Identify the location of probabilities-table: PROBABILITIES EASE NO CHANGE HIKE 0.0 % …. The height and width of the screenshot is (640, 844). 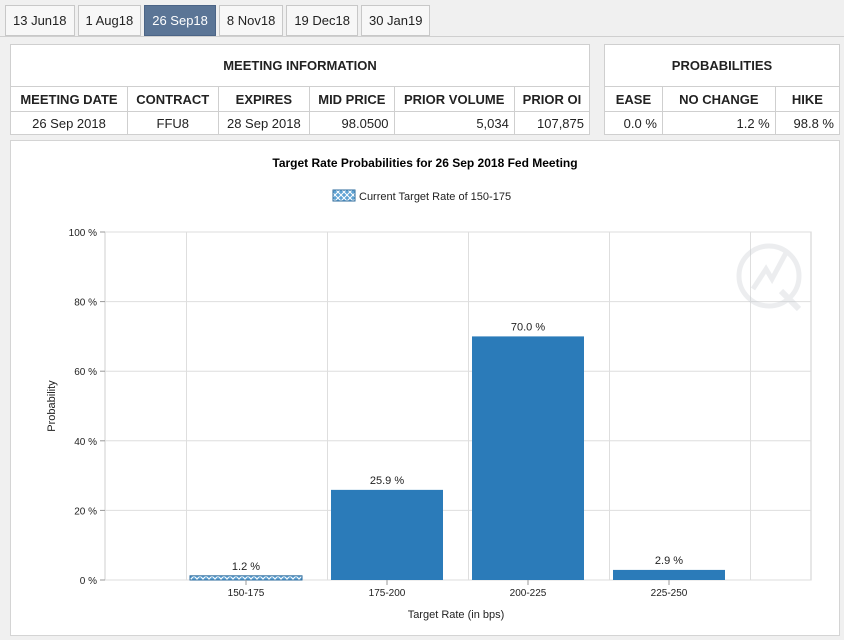
(722, 89).